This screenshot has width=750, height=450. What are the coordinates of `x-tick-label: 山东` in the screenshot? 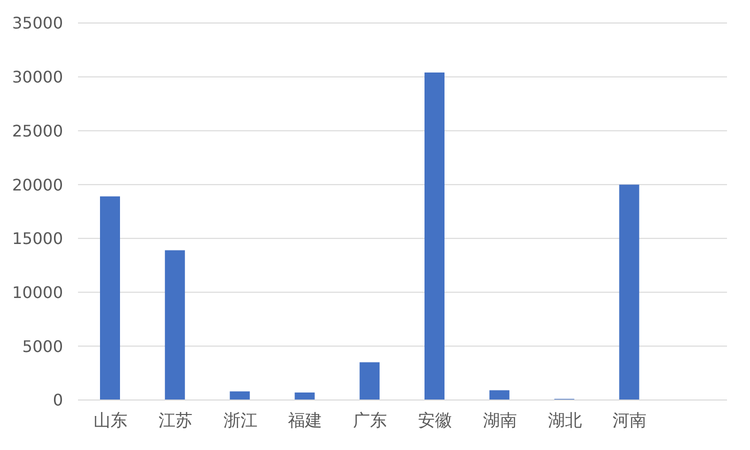 It's located at (110, 421).